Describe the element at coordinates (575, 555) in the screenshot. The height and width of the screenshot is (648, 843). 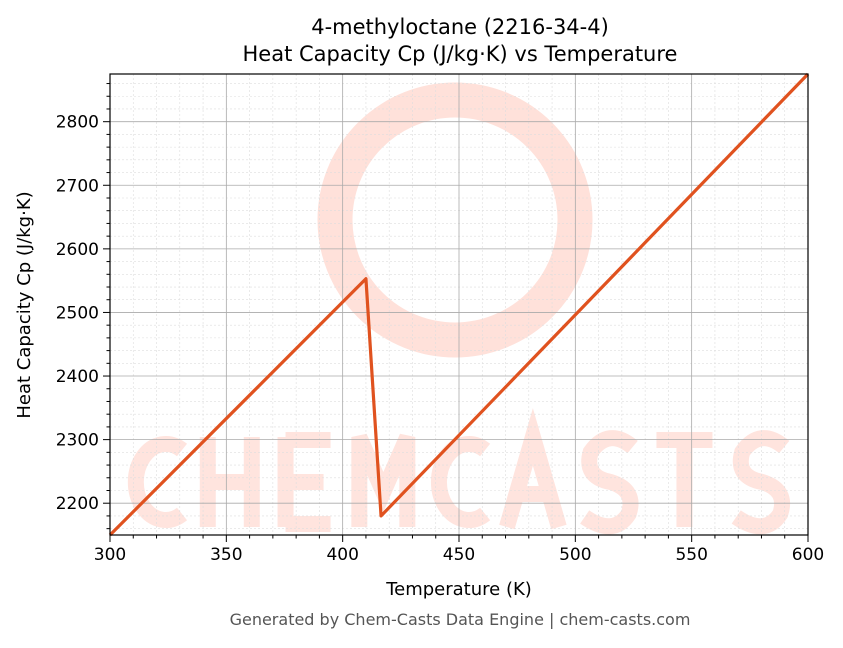
I see `x-tick-label: 500` at that location.